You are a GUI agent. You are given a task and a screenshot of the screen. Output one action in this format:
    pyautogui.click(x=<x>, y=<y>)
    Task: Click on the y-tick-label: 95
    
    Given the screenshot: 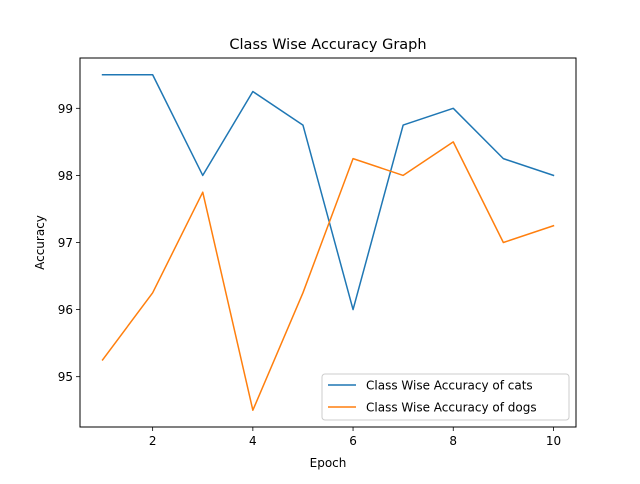 What is the action you would take?
    pyautogui.click(x=65, y=377)
    